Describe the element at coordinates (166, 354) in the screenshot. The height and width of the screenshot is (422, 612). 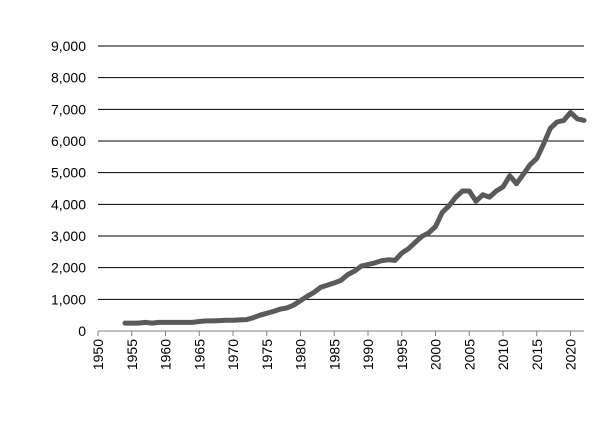
I see `x-tick-label: 1960` at that location.